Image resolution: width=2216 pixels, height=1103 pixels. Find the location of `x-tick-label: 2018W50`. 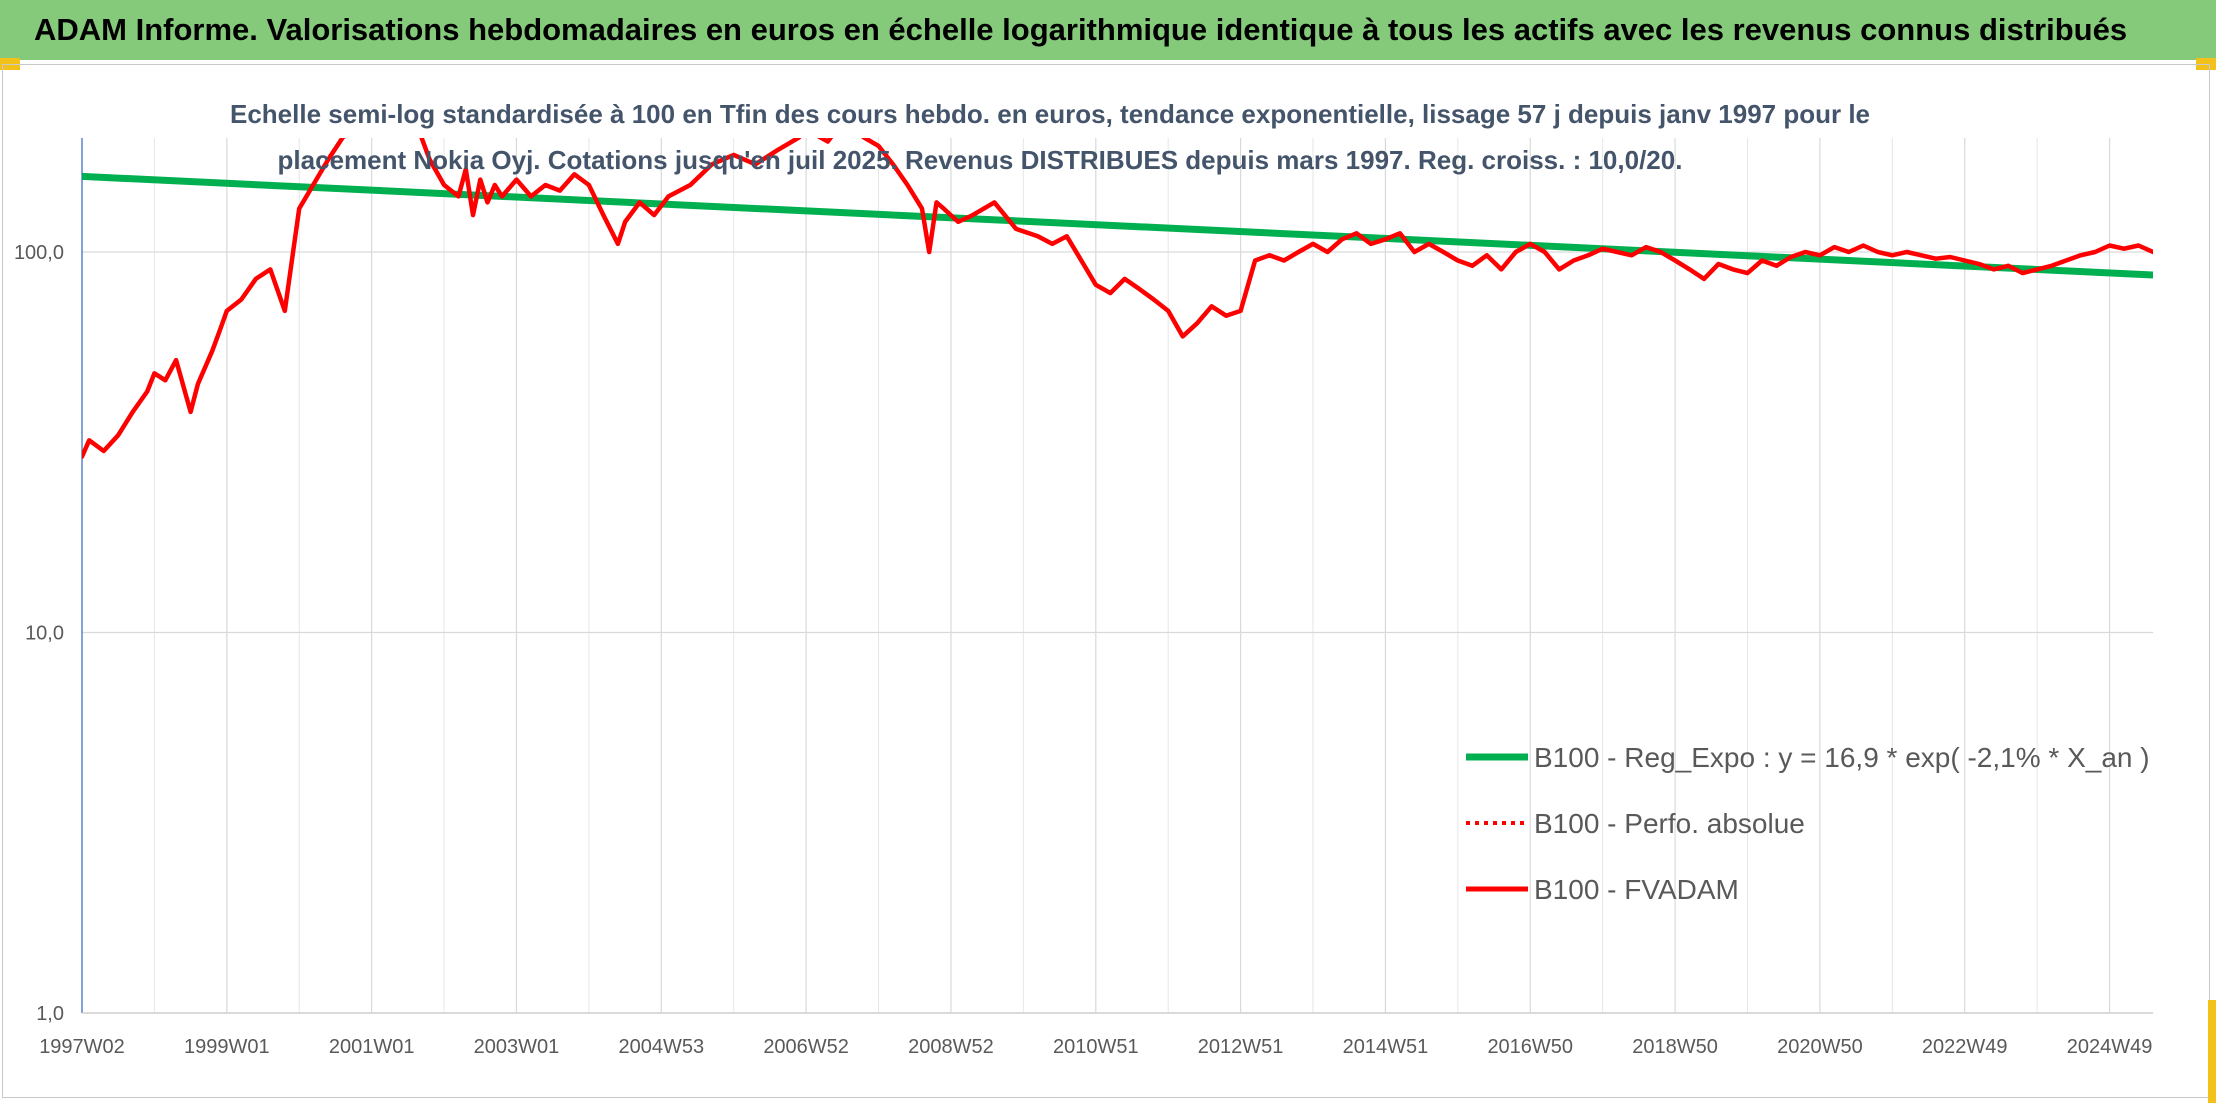

x-tick-label: 2018W50 is located at coordinates (1675, 1047).